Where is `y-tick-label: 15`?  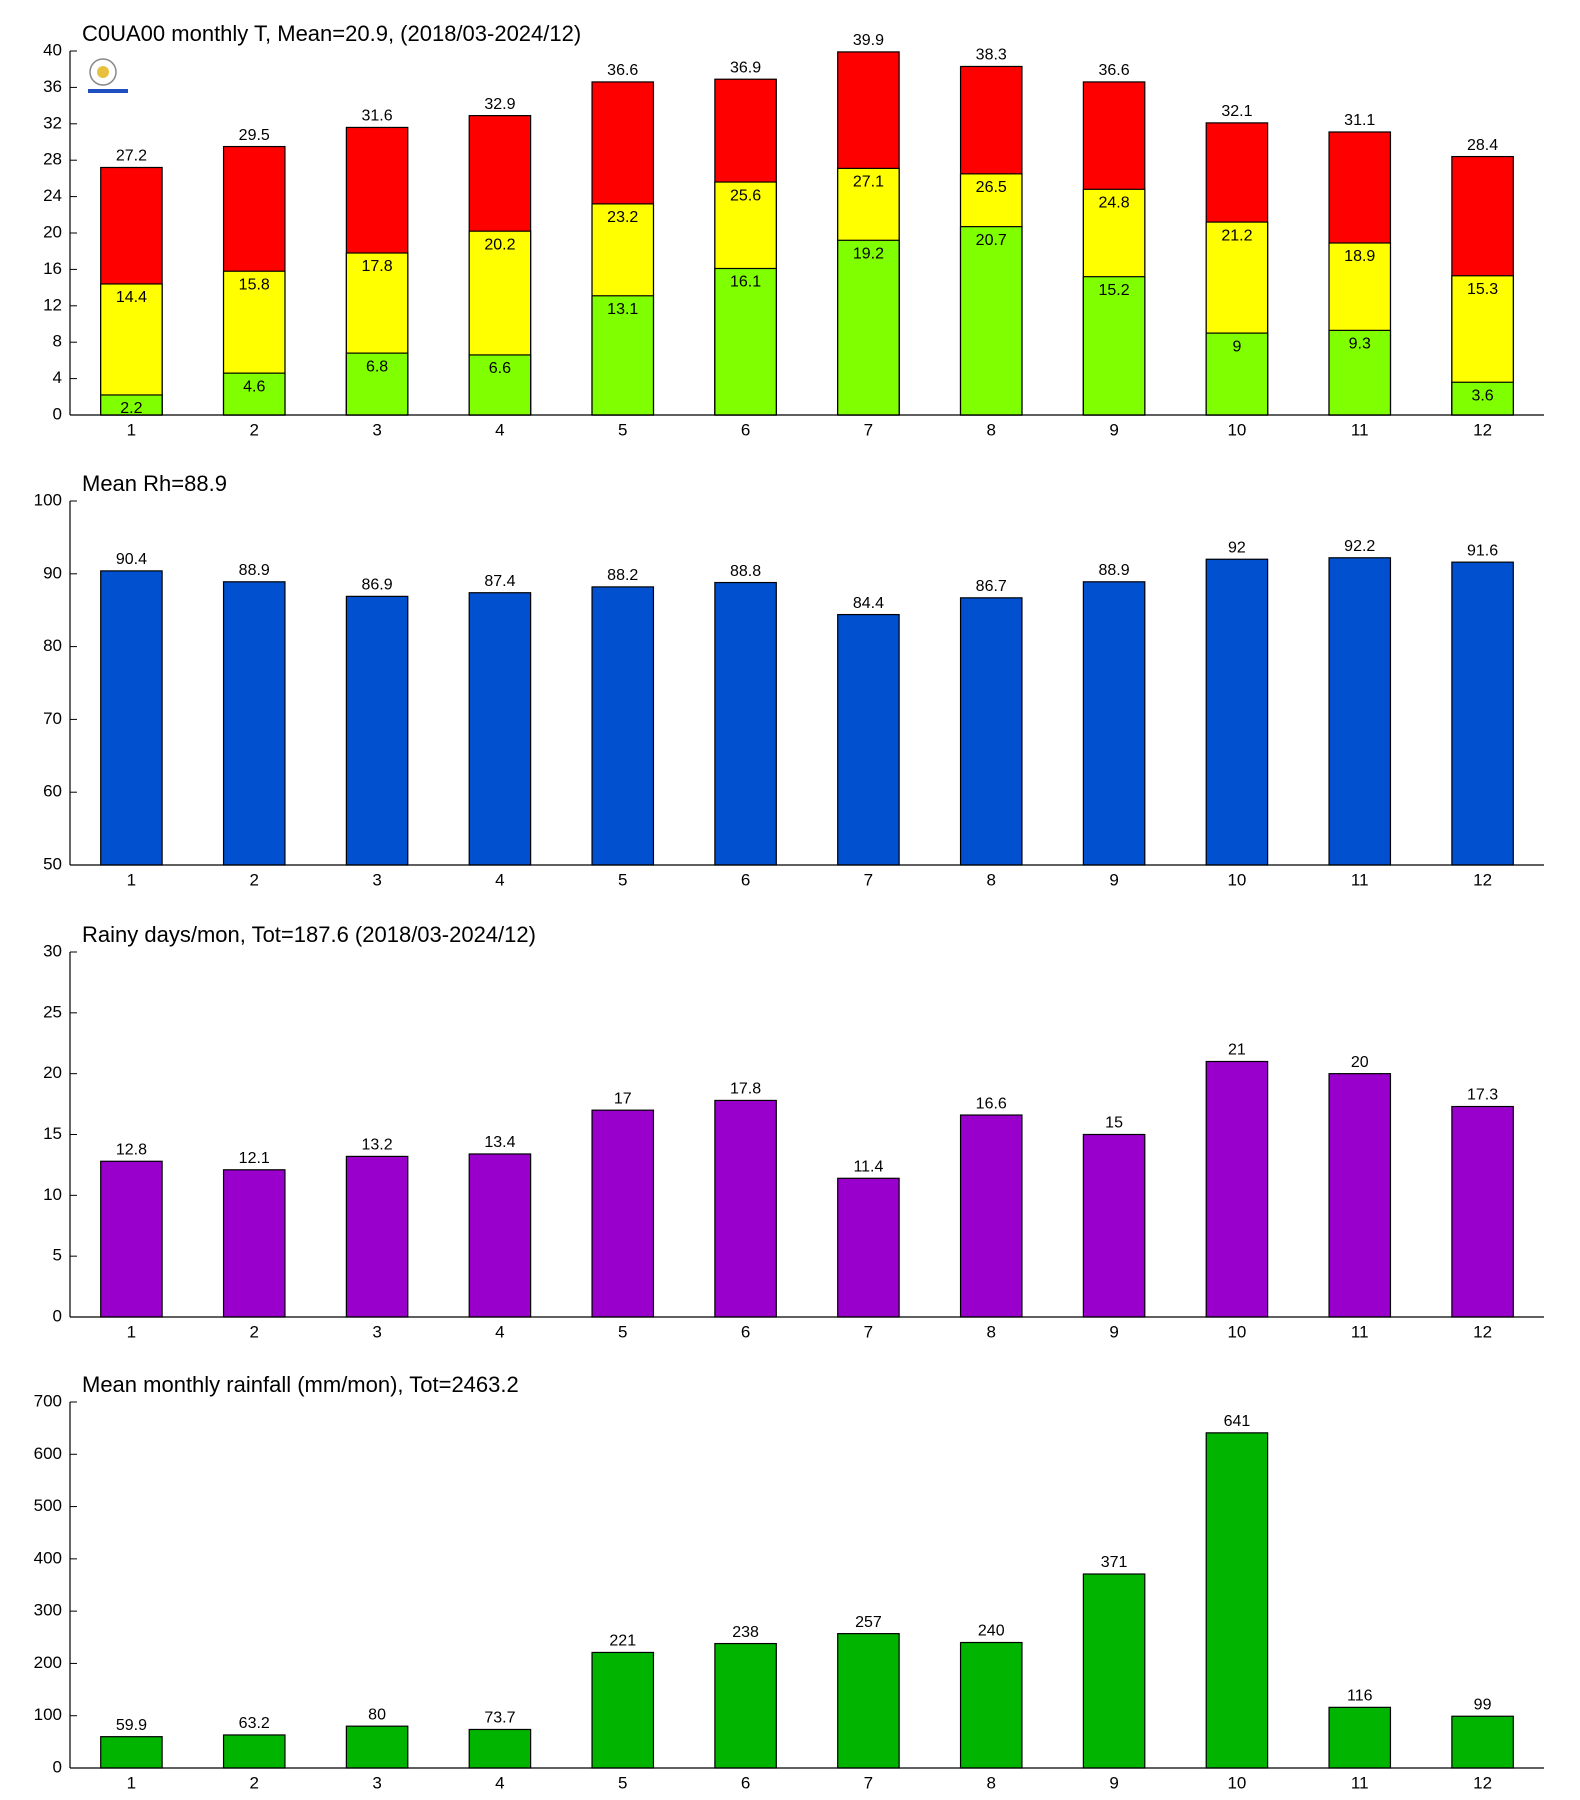
y-tick-label: 15 is located at coordinates (52, 1133).